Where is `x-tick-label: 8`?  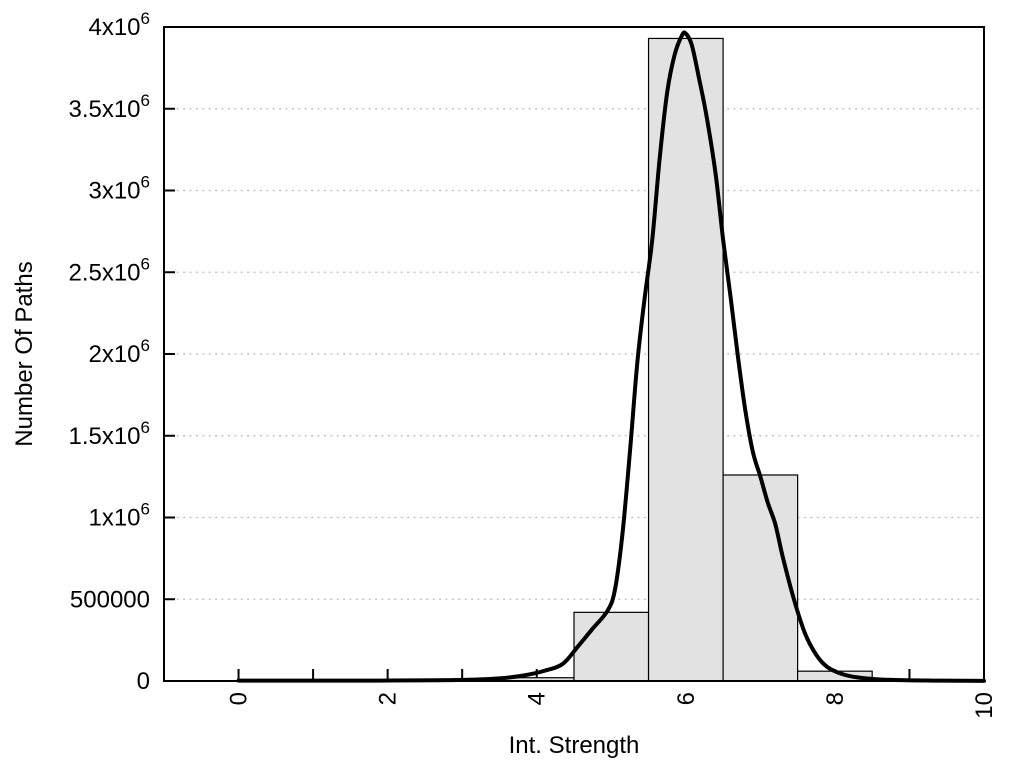 x-tick-label: 8 is located at coordinates (835, 698).